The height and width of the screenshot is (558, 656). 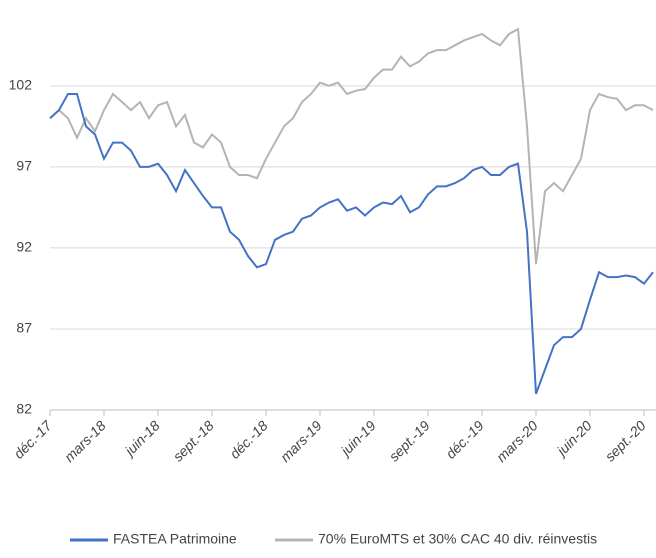 I want to click on x-tick-label: juin-18, so click(x=141, y=438).